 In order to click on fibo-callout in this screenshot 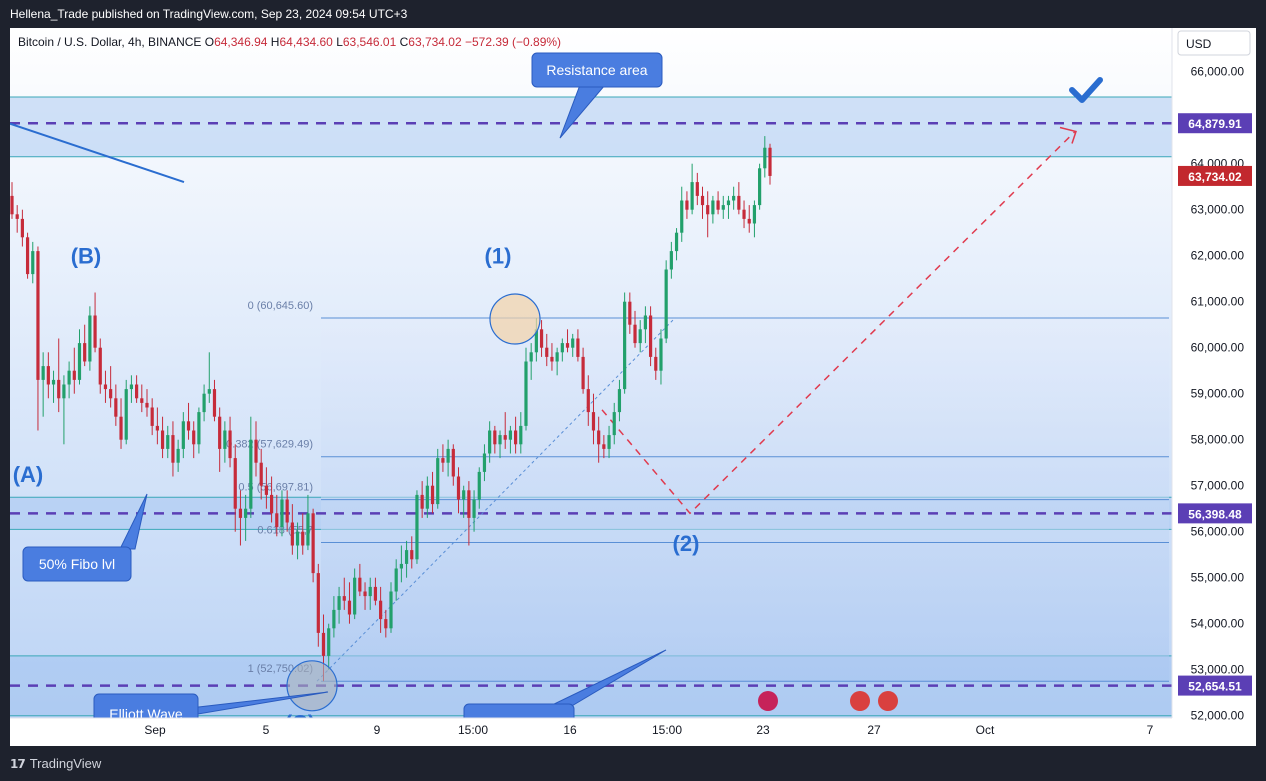, I will do `click(77, 564)`.